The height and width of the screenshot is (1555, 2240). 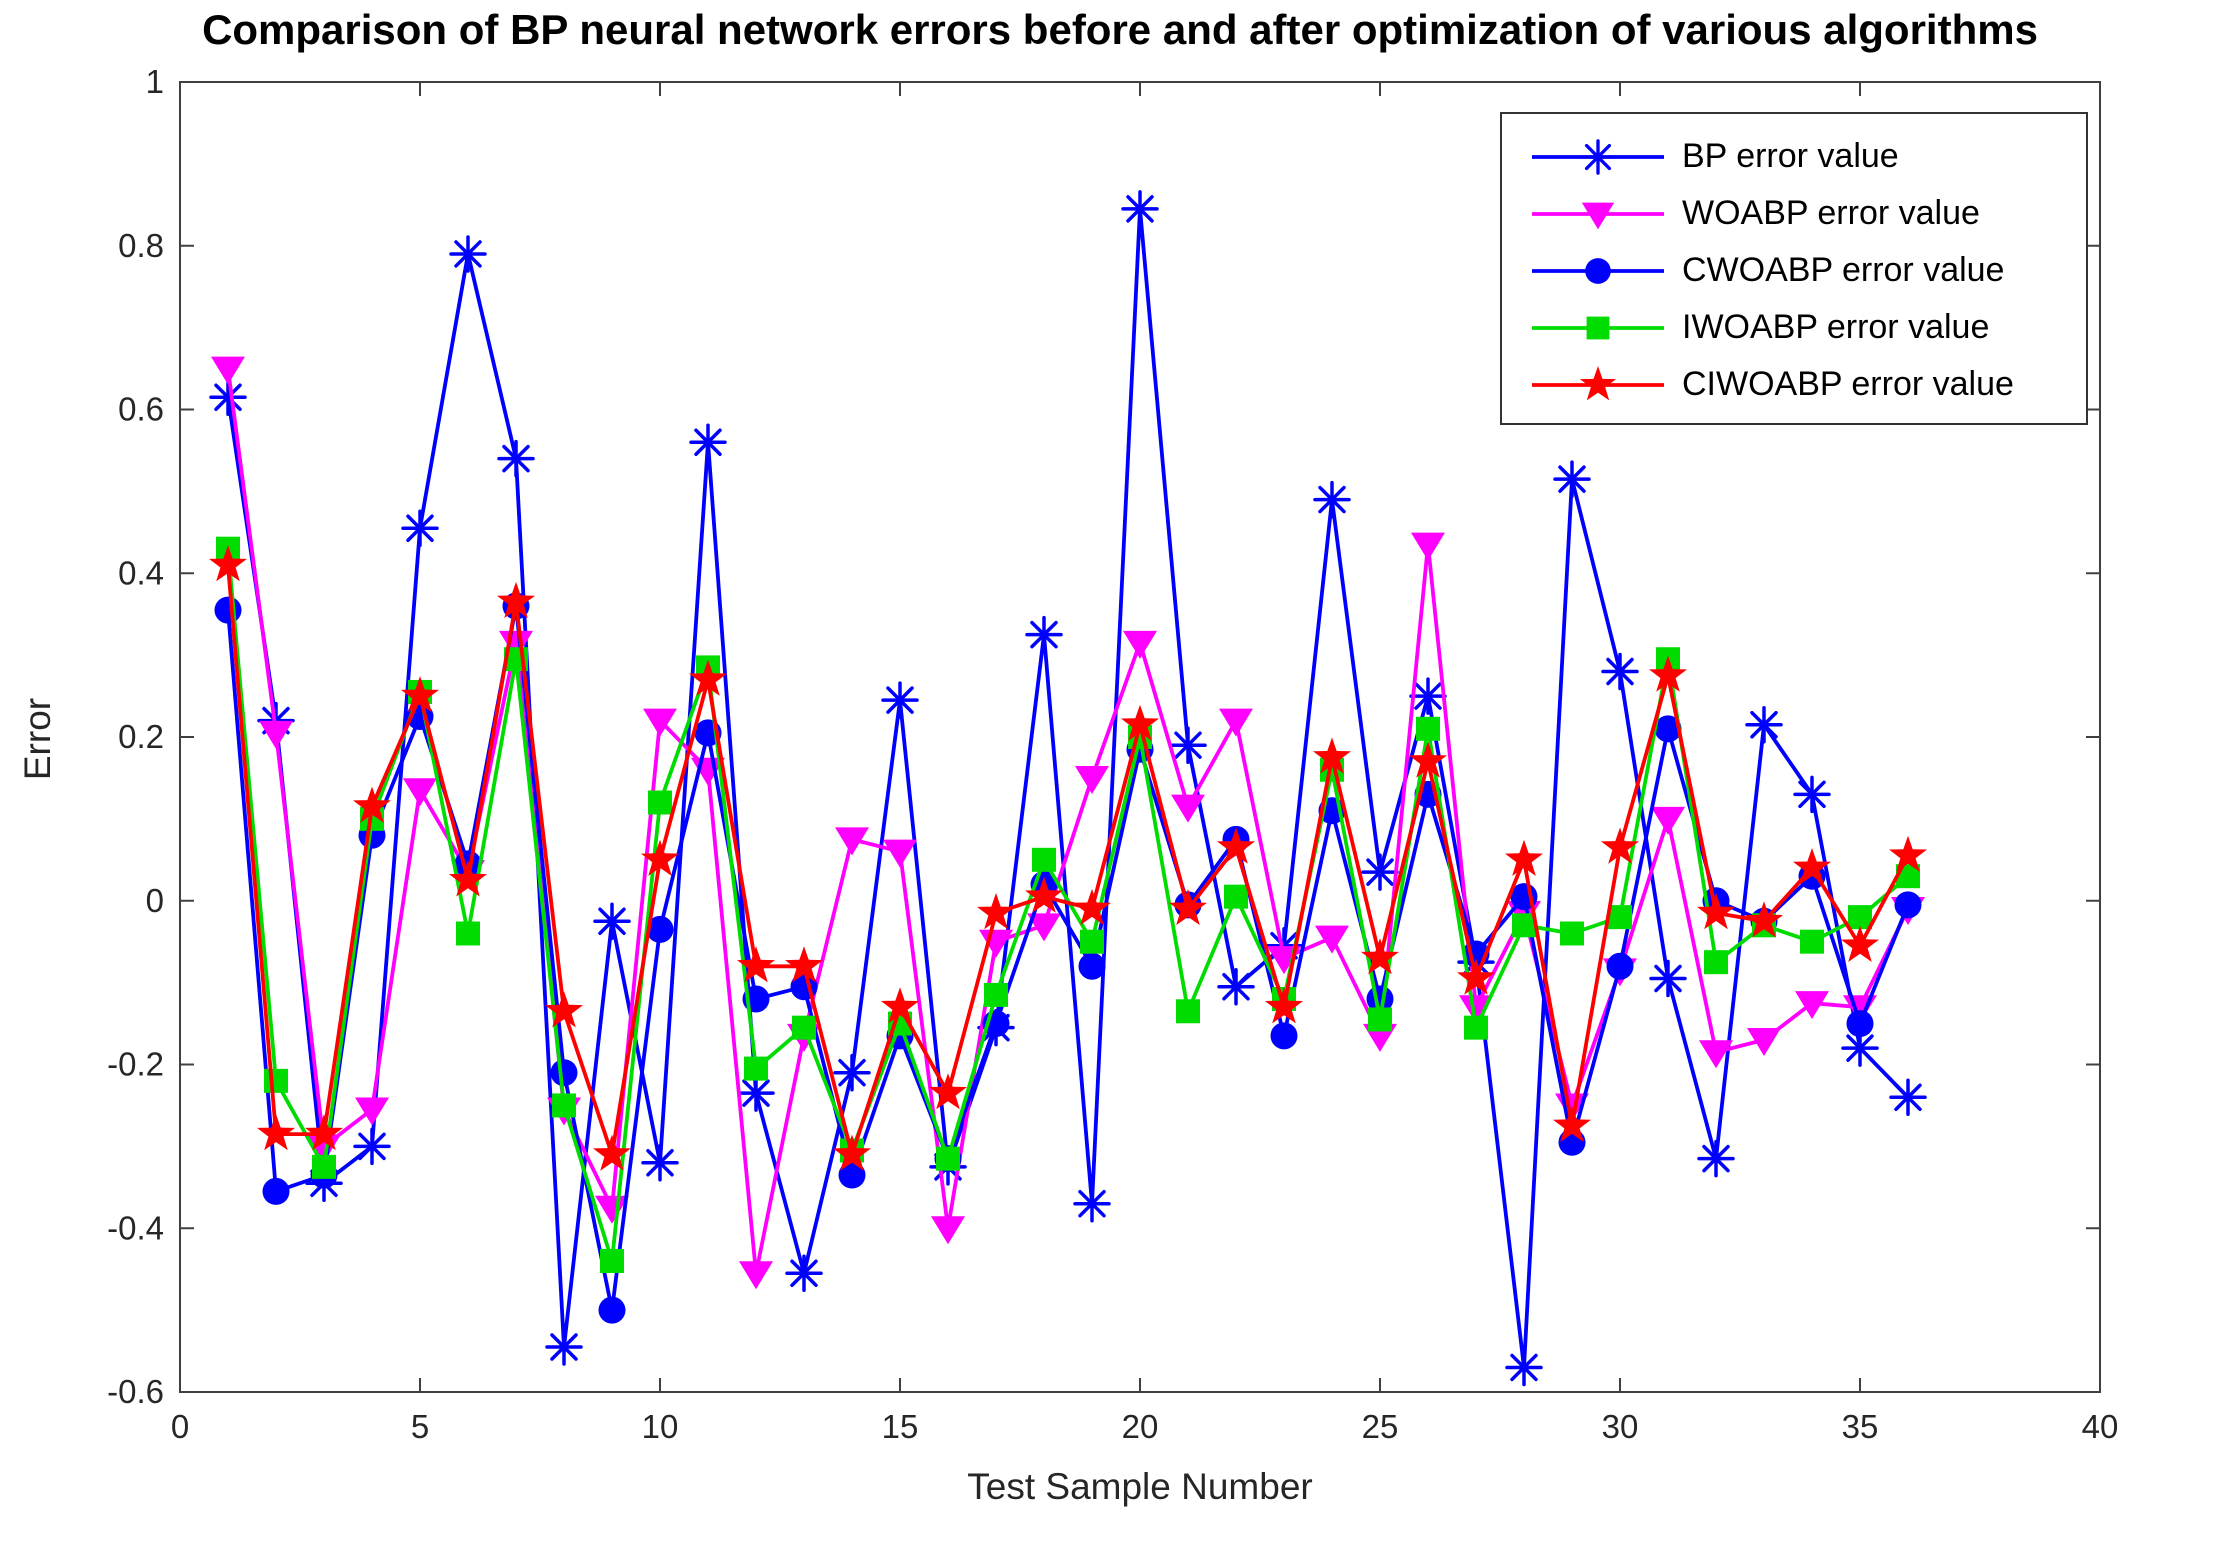 What do you see at coordinates (1598, 382) in the screenshot?
I see `legend-marker-star-icon` at bounding box center [1598, 382].